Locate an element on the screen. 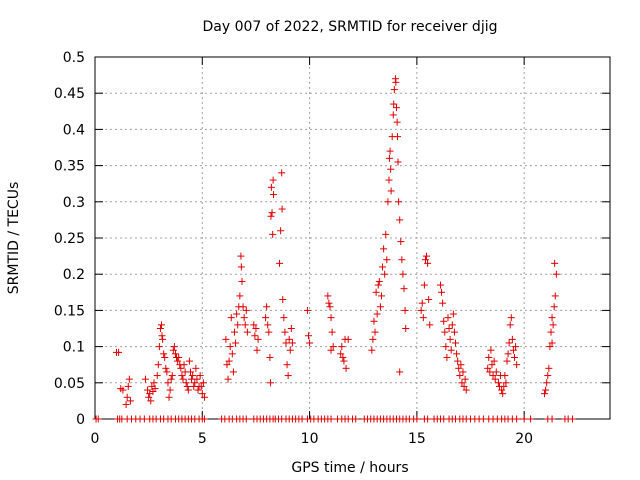 The image size is (640, 480). y-tick-label: 0.15 is located at coordinates (69, 311).